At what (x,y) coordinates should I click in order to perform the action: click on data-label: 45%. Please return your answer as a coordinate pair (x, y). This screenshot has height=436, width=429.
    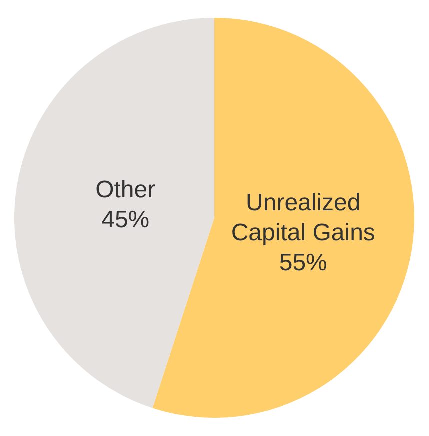
    Looking at the image, I should click on (126, 220).